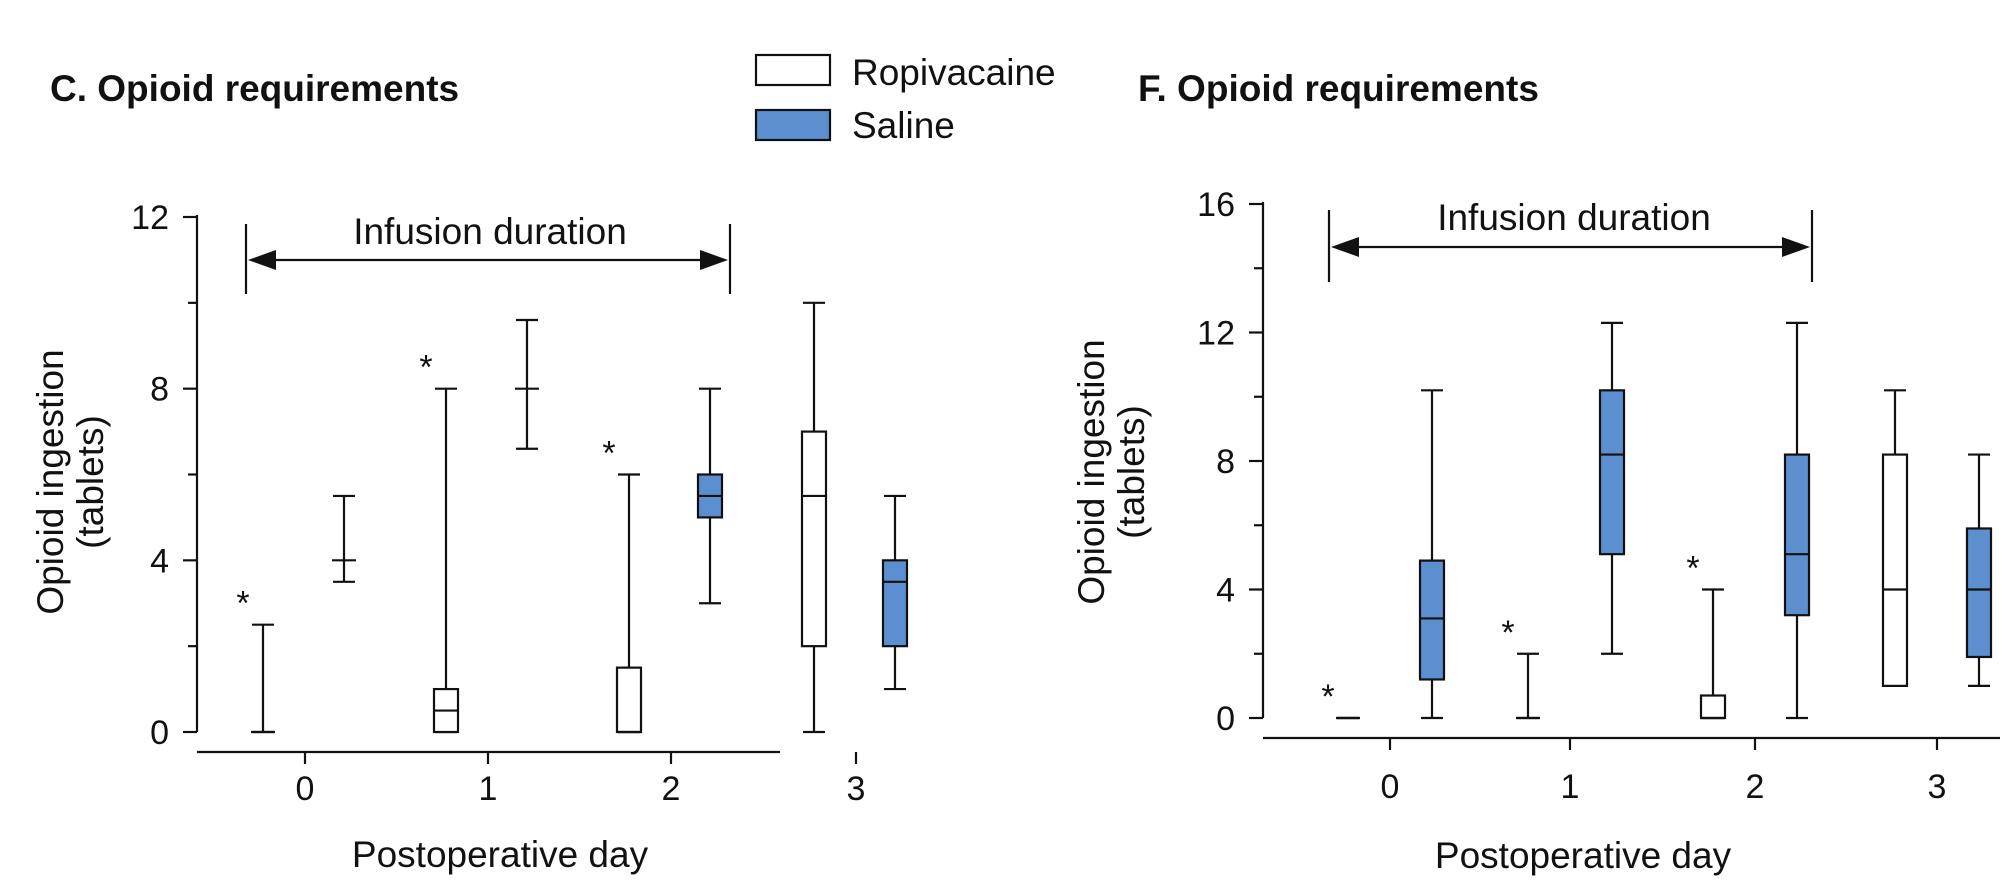 This screenshot has width=2004, height=880. What do you see at coordinates (1216, 334) in the screenshot?
I see `panel-f-y-tick-label: 12` at bounding box center [1216, 334].